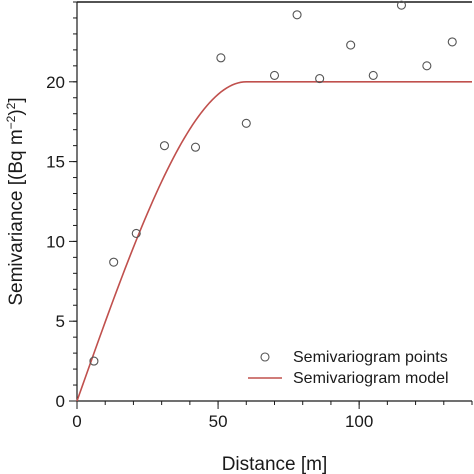 This screenshot has width=474, height=474. I want to click on x-tick-label: 100, so click(359, 421).